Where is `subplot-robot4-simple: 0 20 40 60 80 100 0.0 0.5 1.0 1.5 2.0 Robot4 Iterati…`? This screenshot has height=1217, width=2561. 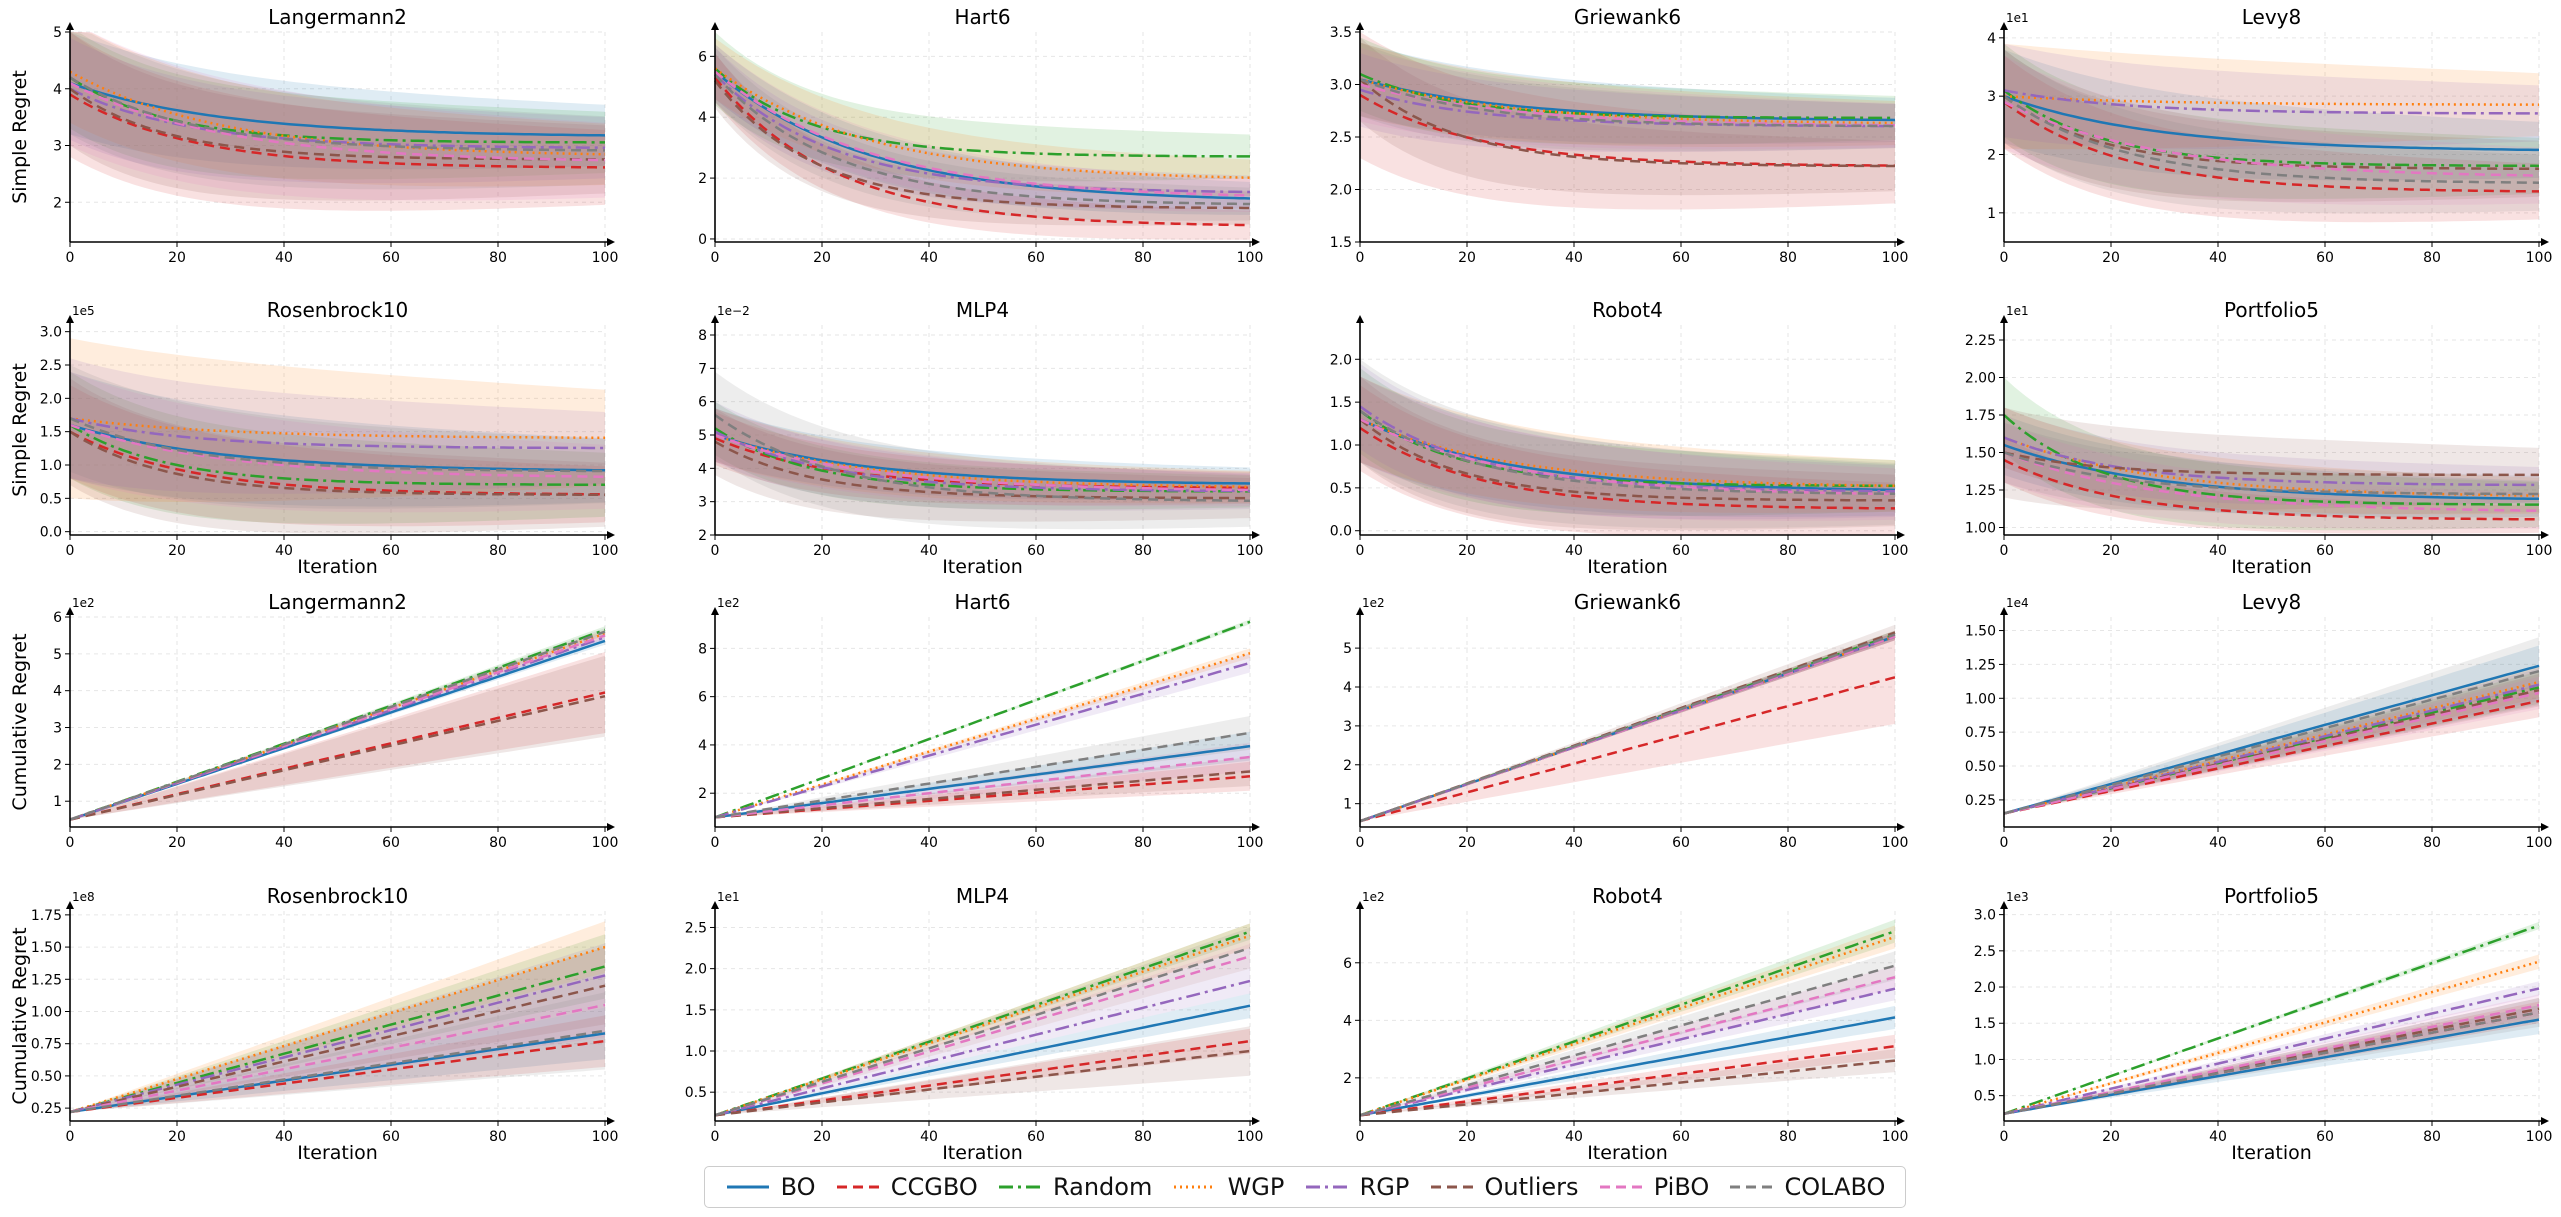 subplot-robot4-simple: 0 20 40 60 80 100 0.0 0.5 1.0 1.5 2.0 Robot4 Iterati… is located at coordinates (1619, 438).